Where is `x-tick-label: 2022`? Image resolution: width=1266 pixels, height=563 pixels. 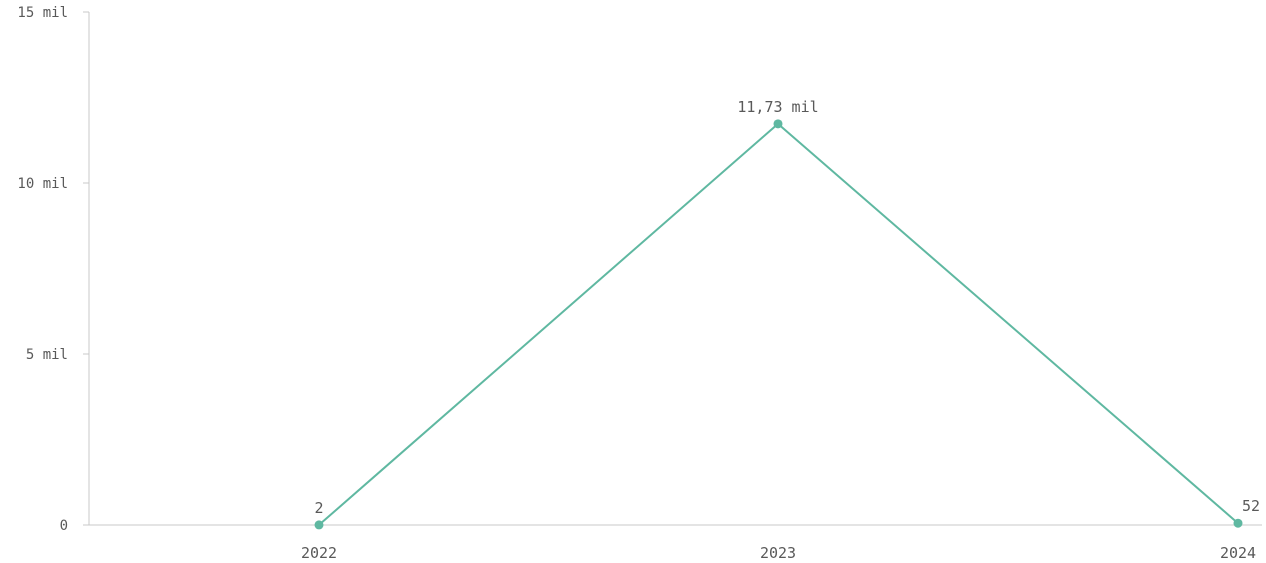
x-tick-label: 2022 is located at coordinates (319, 553).